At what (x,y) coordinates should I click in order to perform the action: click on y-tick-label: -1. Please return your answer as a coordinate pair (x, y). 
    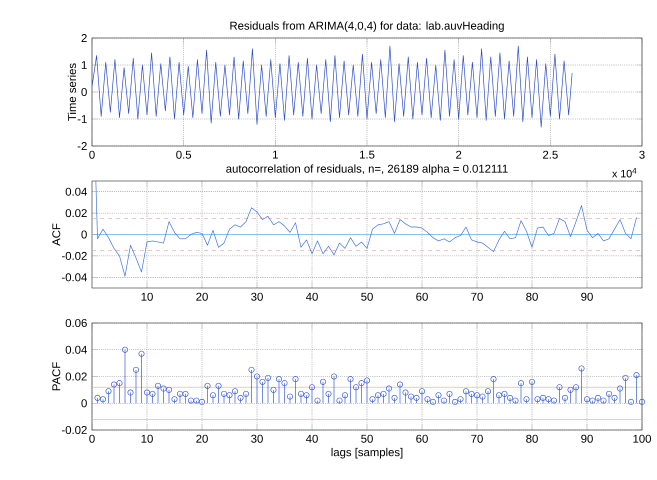
    Looking at the image, I should click on (82, 119).